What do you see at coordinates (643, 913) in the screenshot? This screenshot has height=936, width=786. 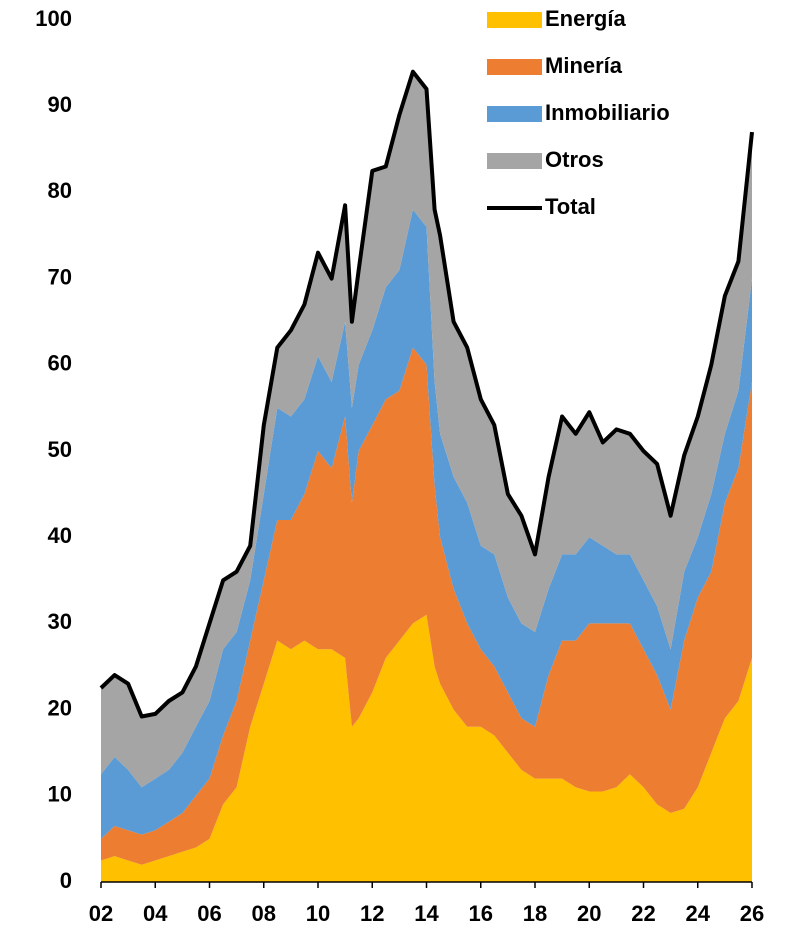 I see `x-tick-label: 22` at bounding box center [643, 913].